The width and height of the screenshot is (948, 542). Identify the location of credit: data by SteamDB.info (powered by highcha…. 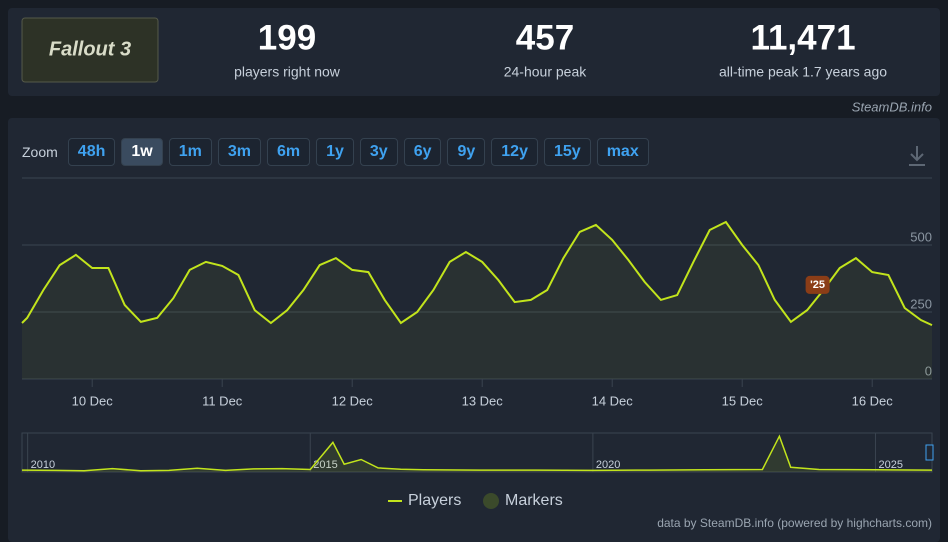
(794, 523).